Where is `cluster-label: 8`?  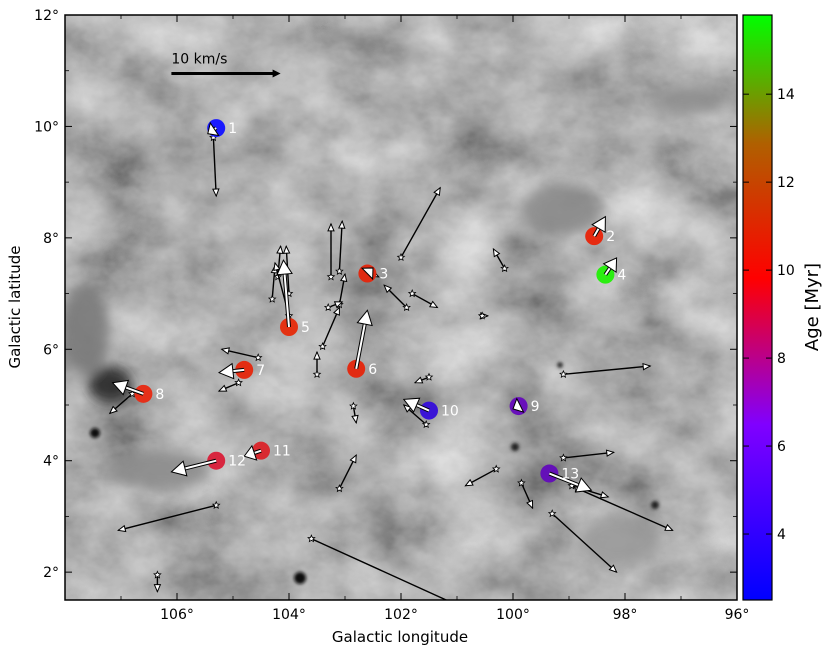 cluster-label: 8 is located at coordinates (159, 395).